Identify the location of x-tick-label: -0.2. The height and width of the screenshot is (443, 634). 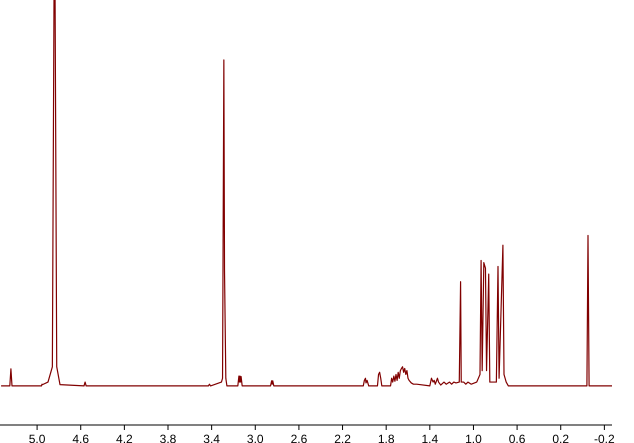
(605, 437).